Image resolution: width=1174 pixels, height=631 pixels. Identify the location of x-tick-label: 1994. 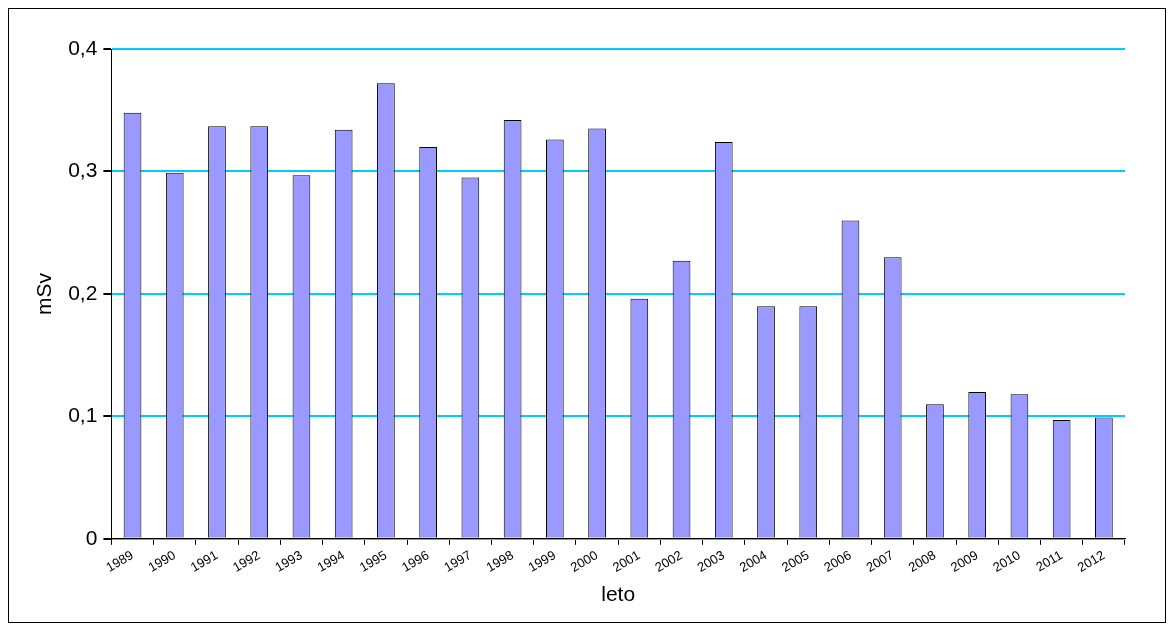
(330, 561).